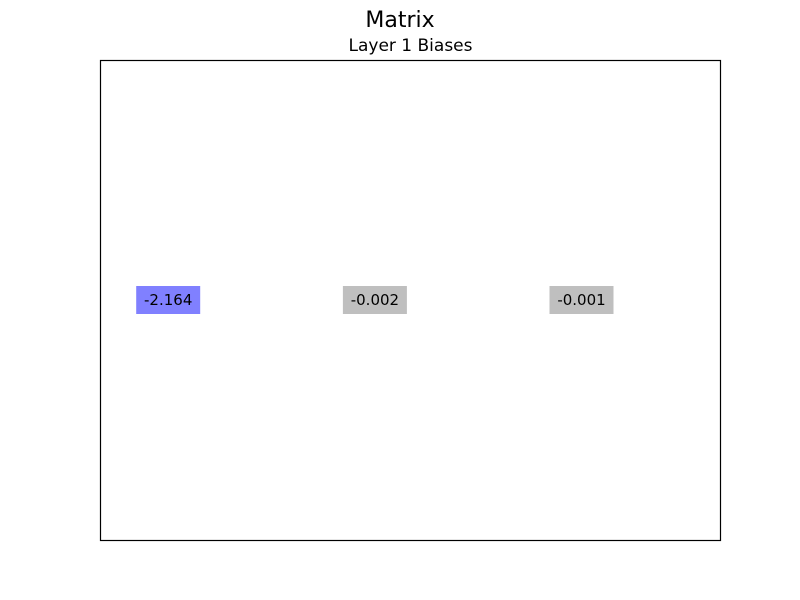 The image size is (800, 600). Describe the element at coordinates (400, 20) in the screenshot. I see `figure-title: Matrix` at that location.